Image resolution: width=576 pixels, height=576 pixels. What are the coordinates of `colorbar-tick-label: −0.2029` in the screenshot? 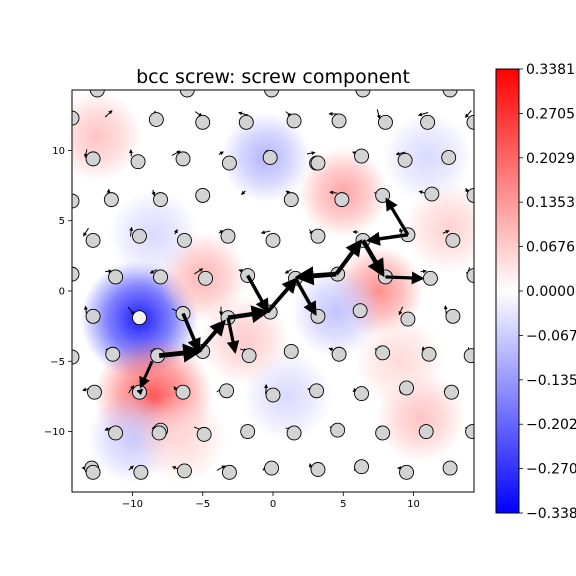 It's located at (551, 425).